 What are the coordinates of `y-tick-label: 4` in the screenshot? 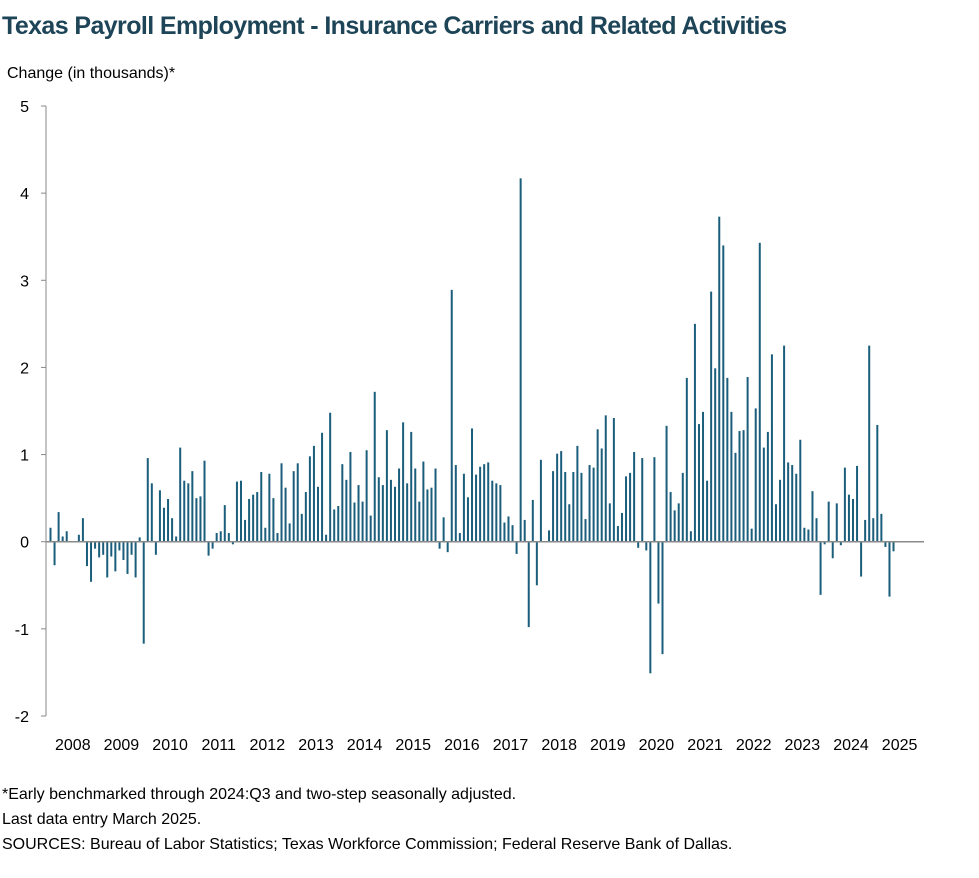 It's located at (24, 194).